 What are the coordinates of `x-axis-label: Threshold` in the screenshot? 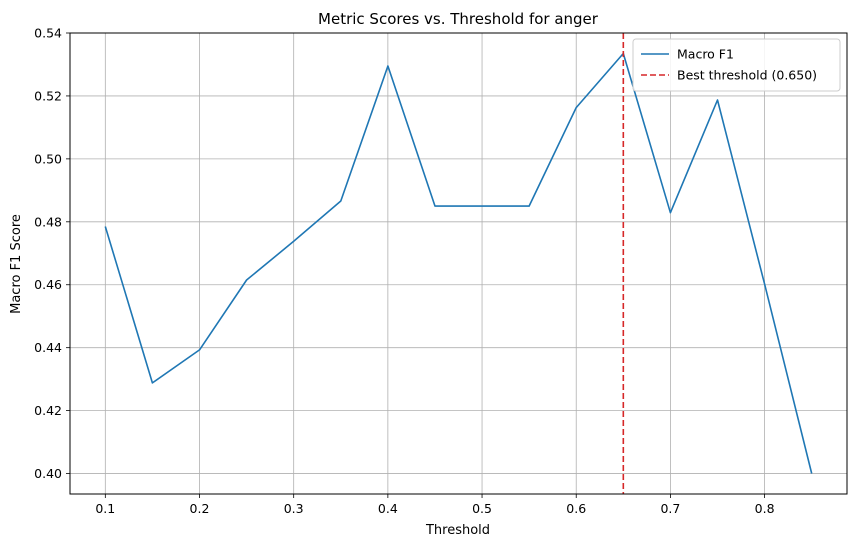 It's located at (457, 530).